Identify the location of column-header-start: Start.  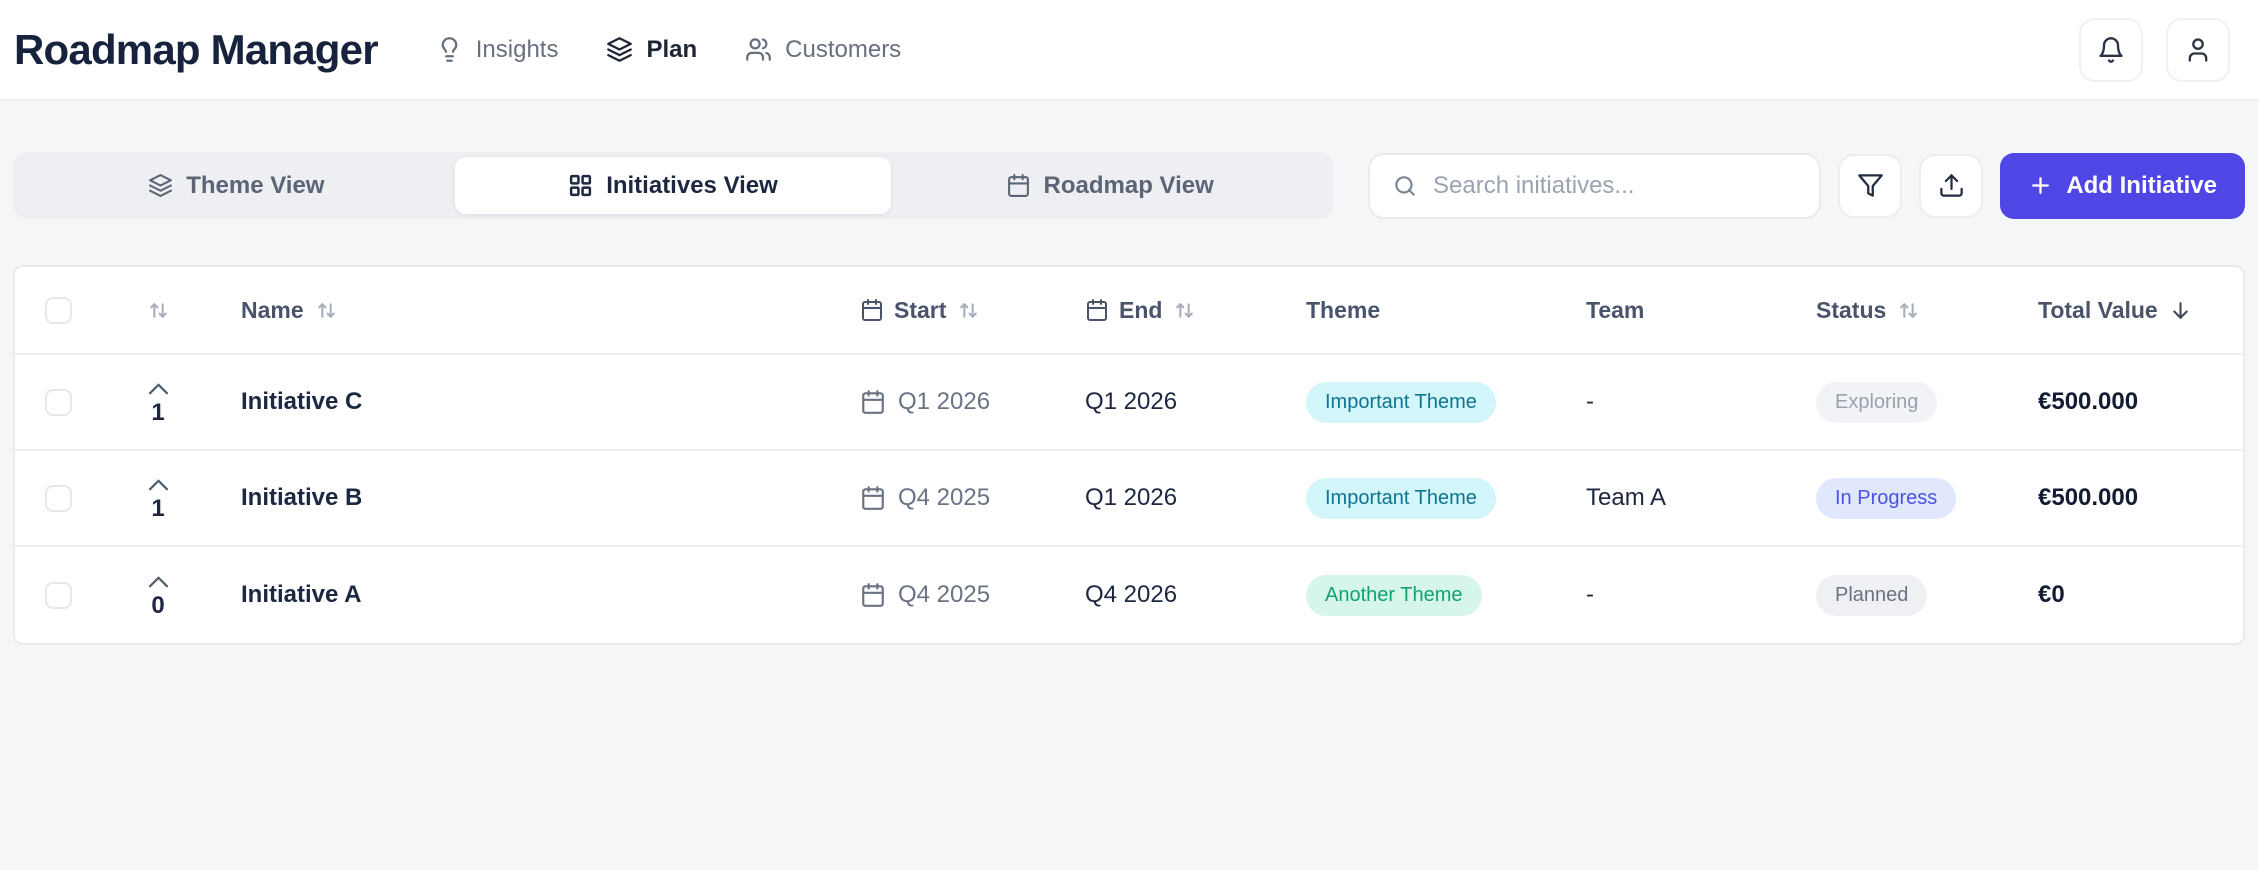
(960, 310).